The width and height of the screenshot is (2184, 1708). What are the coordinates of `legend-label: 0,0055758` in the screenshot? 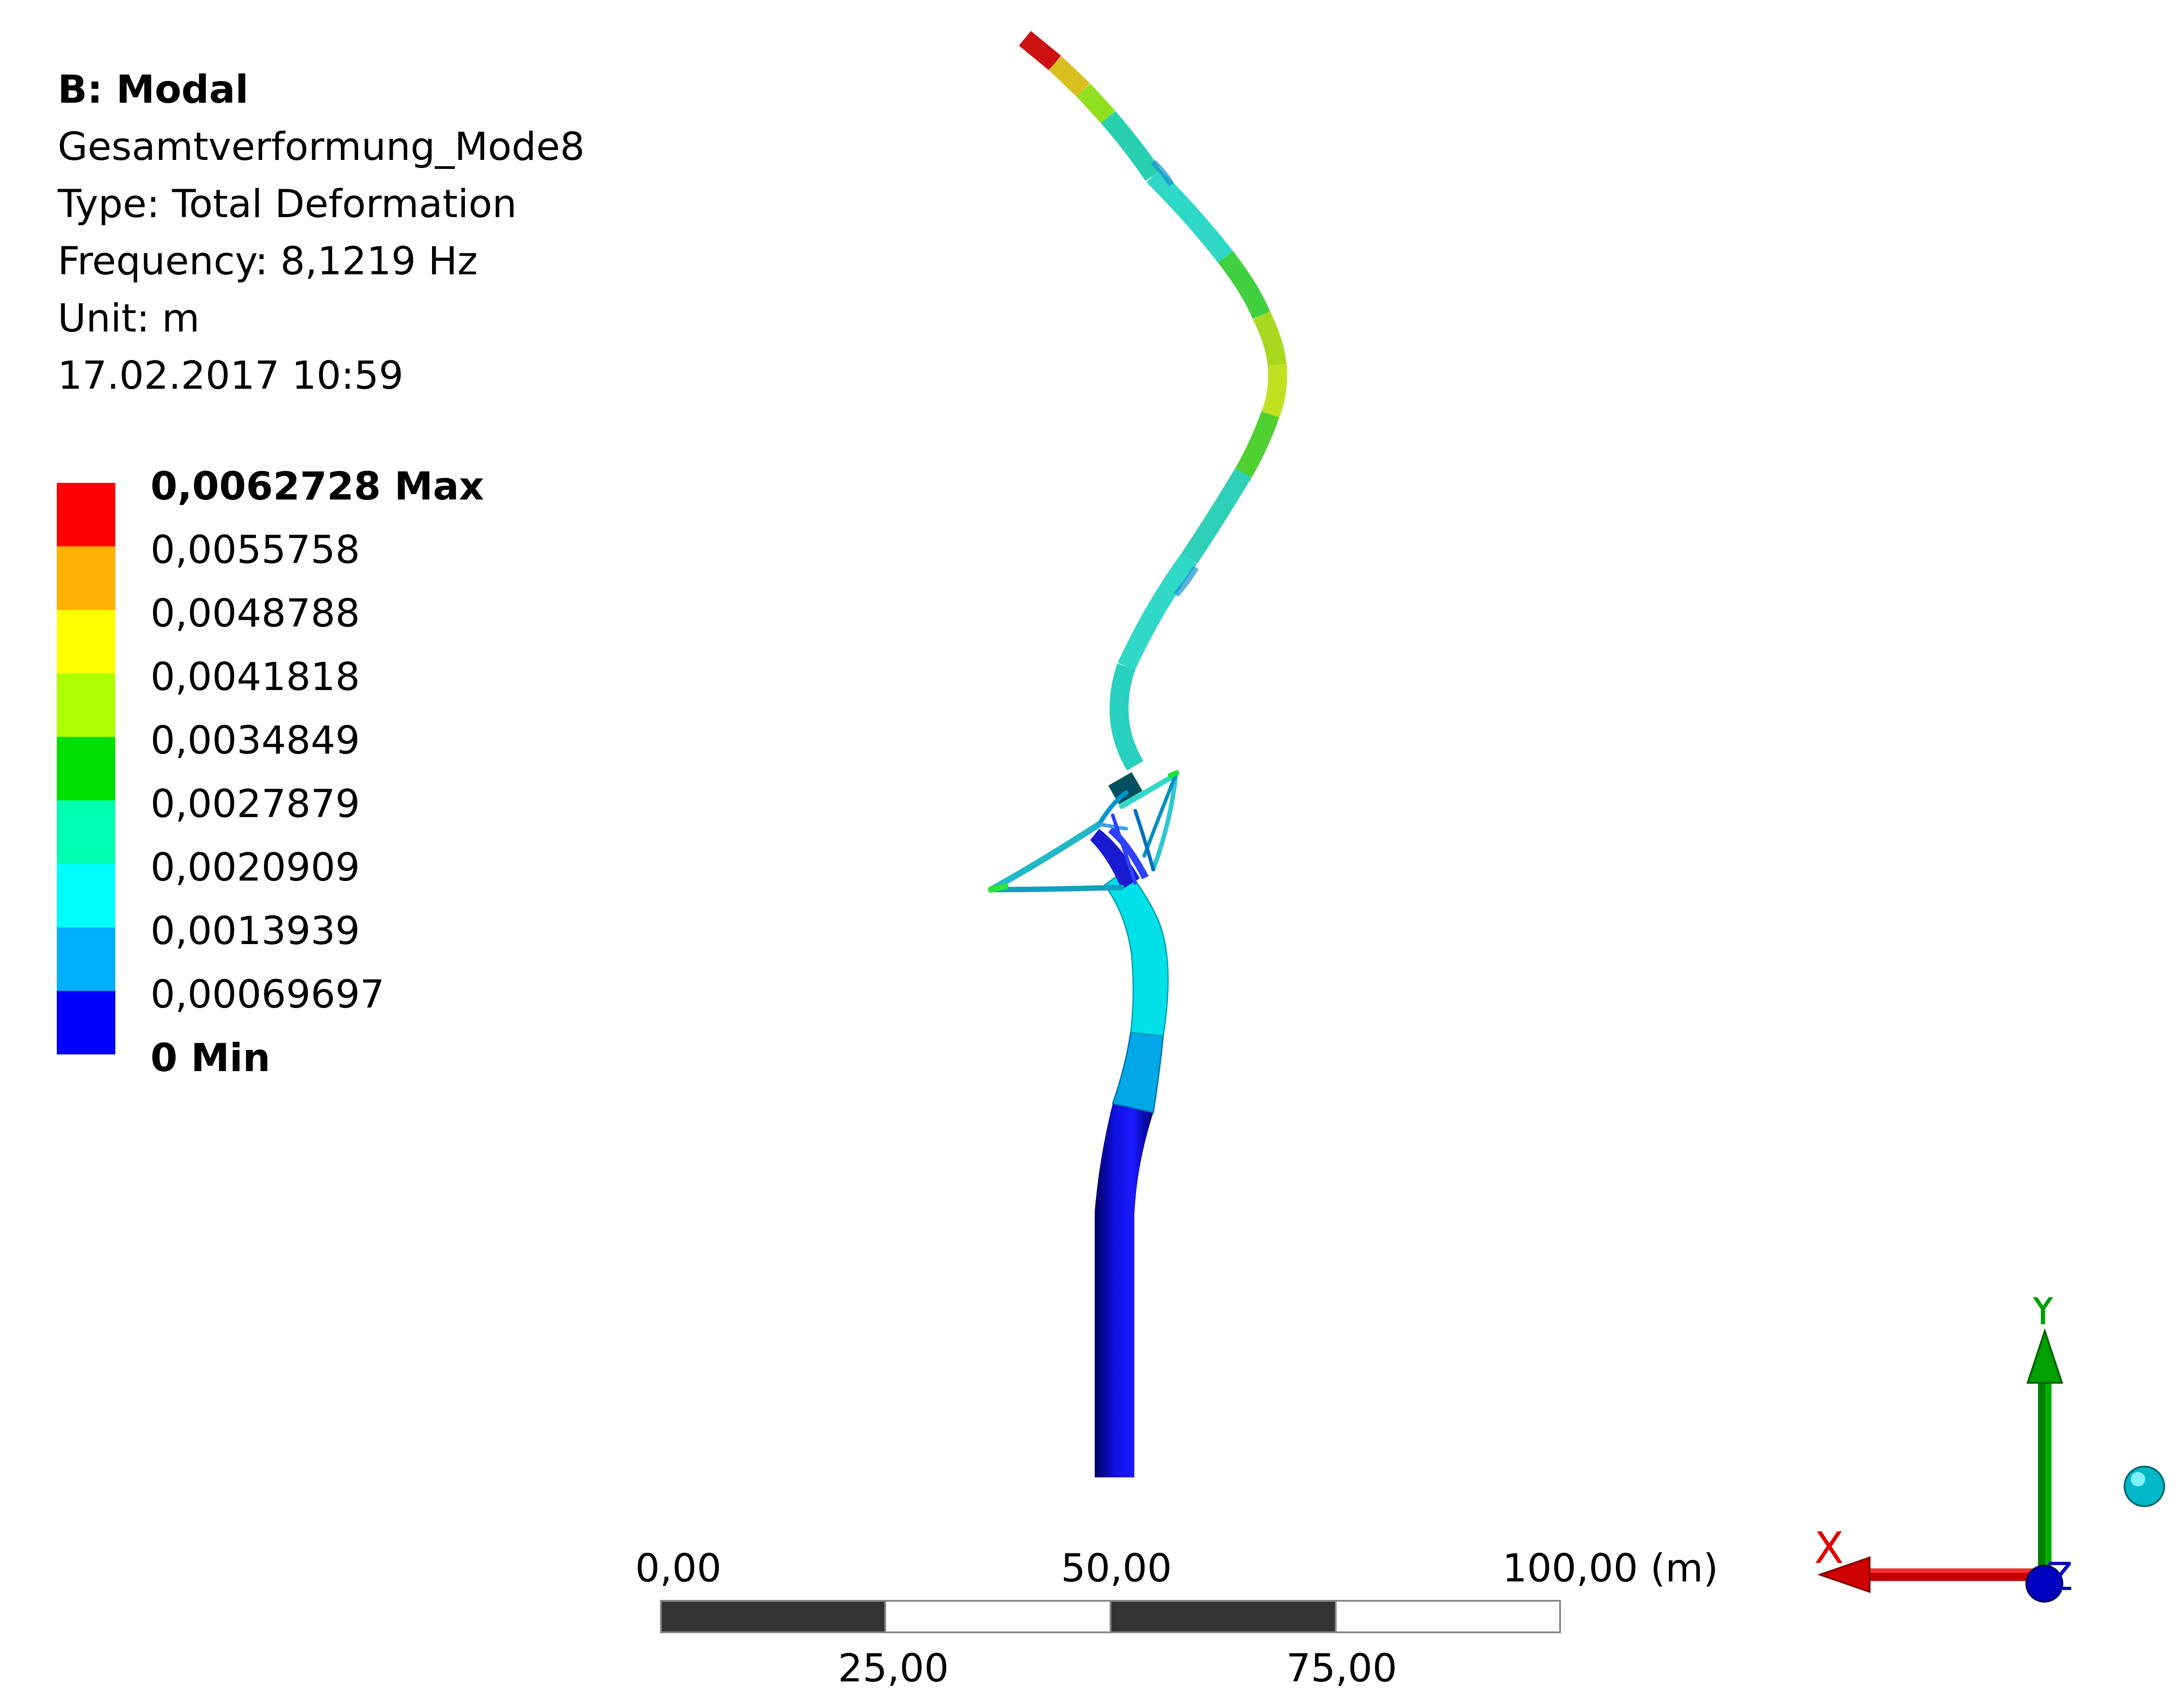 It's located at (255, 549).